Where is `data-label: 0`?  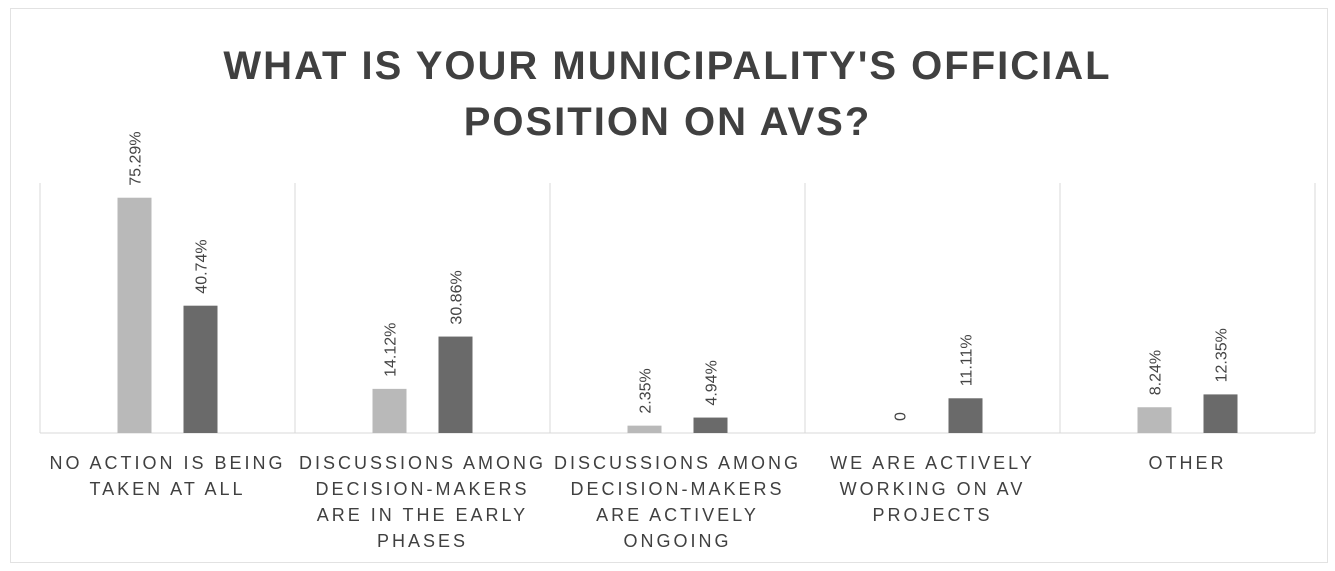
data-label: 0 is located at coordinates (901, 416).